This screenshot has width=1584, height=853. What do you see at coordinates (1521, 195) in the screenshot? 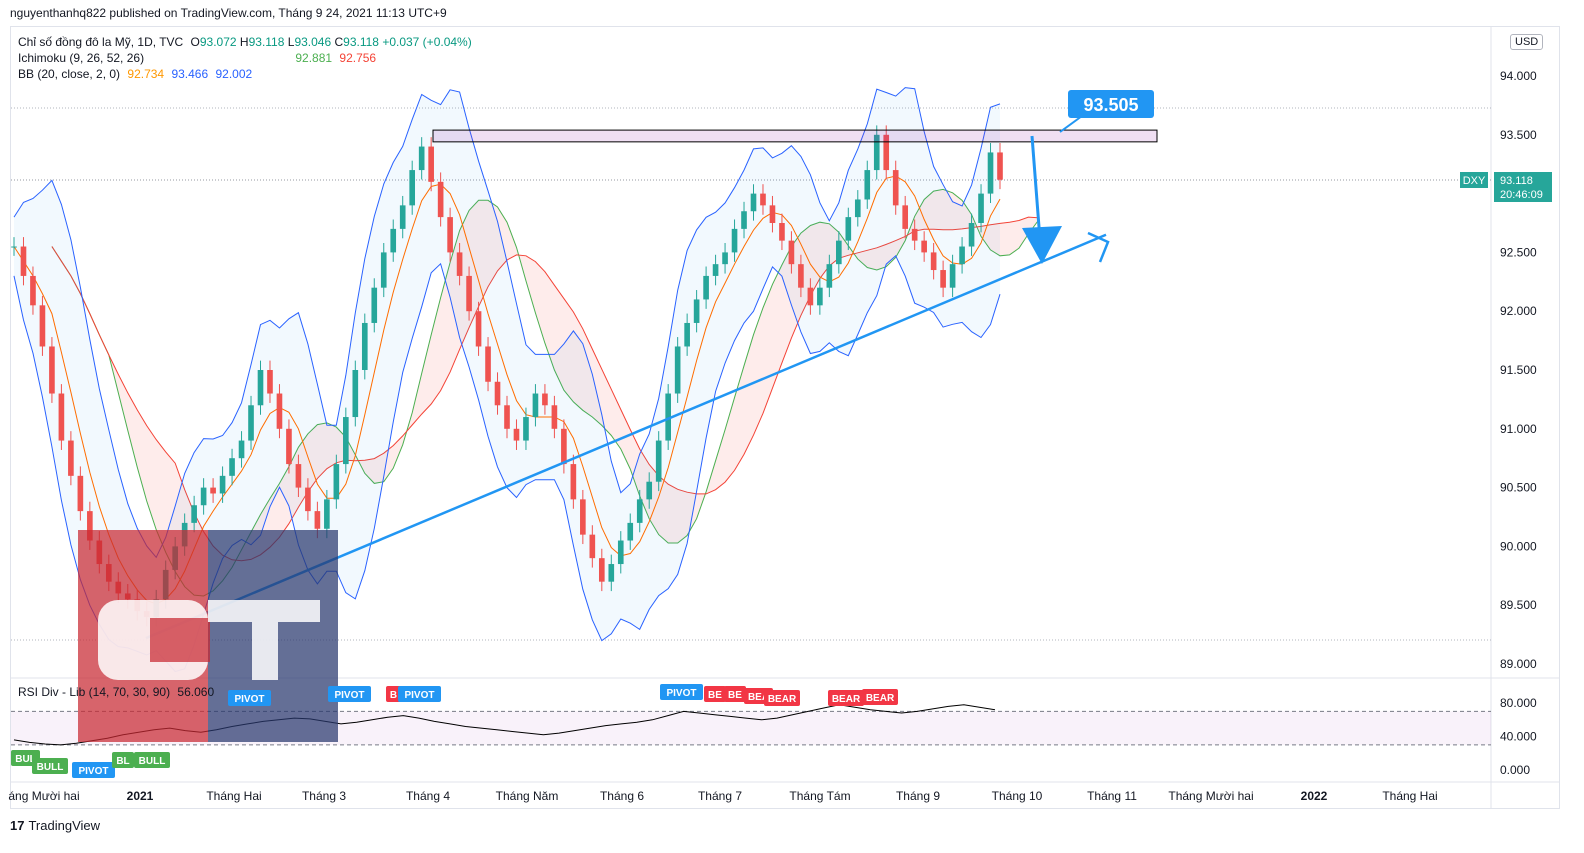
I see `countdown-value: 20:46:09` at bounding box center [1521, 195].